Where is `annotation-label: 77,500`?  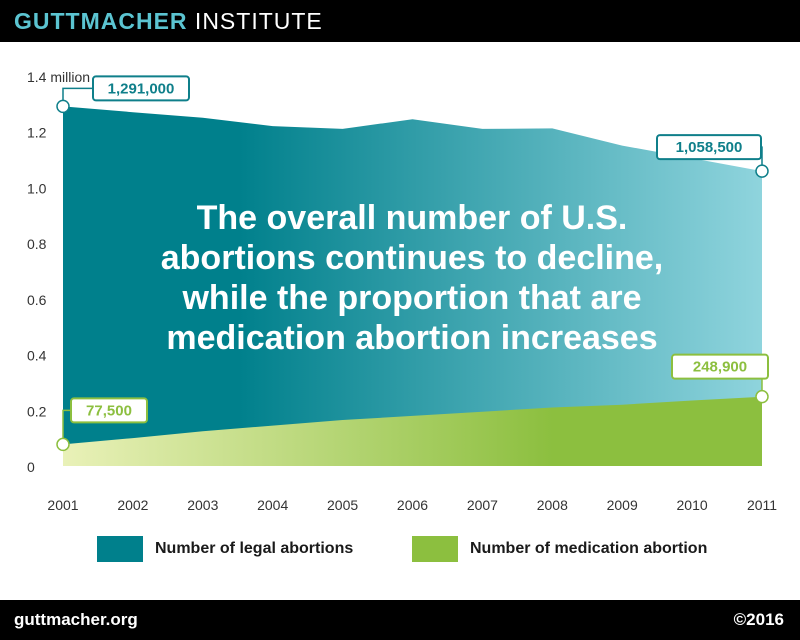 annotation-label: 77,500 is located at coordinates (109, 410).